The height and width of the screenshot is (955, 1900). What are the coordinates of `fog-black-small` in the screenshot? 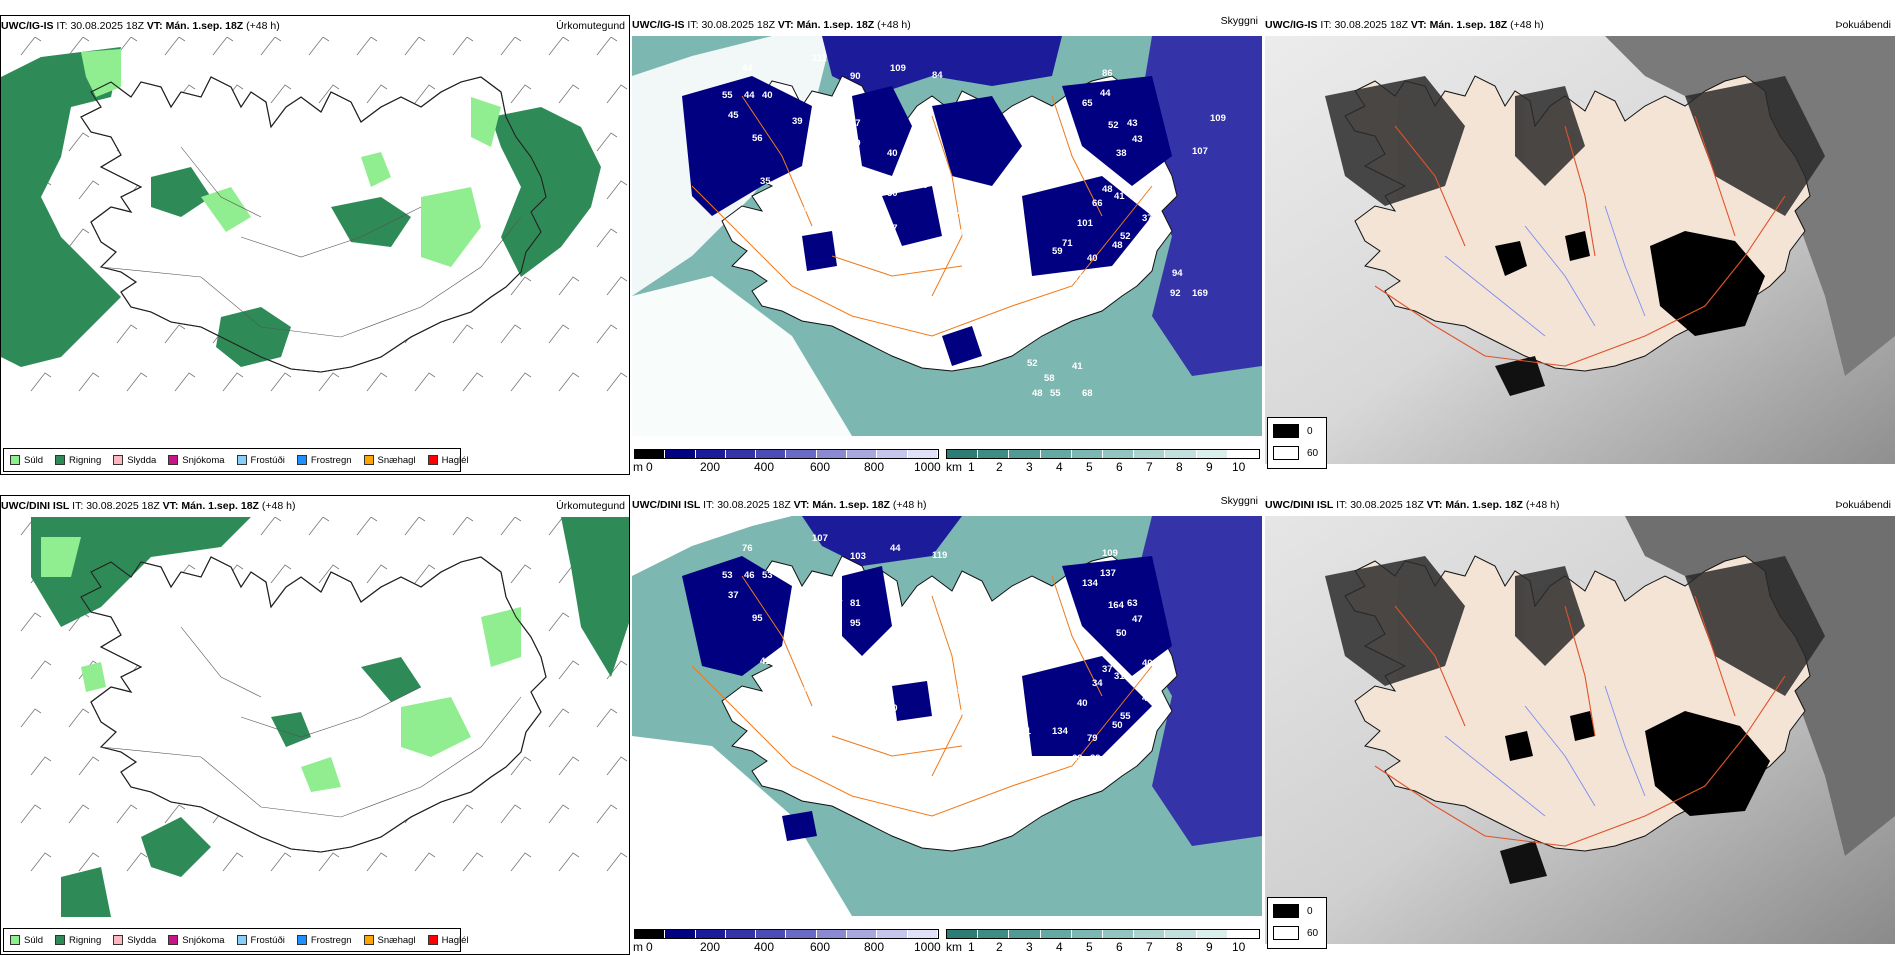 It's located at (1511, 258).